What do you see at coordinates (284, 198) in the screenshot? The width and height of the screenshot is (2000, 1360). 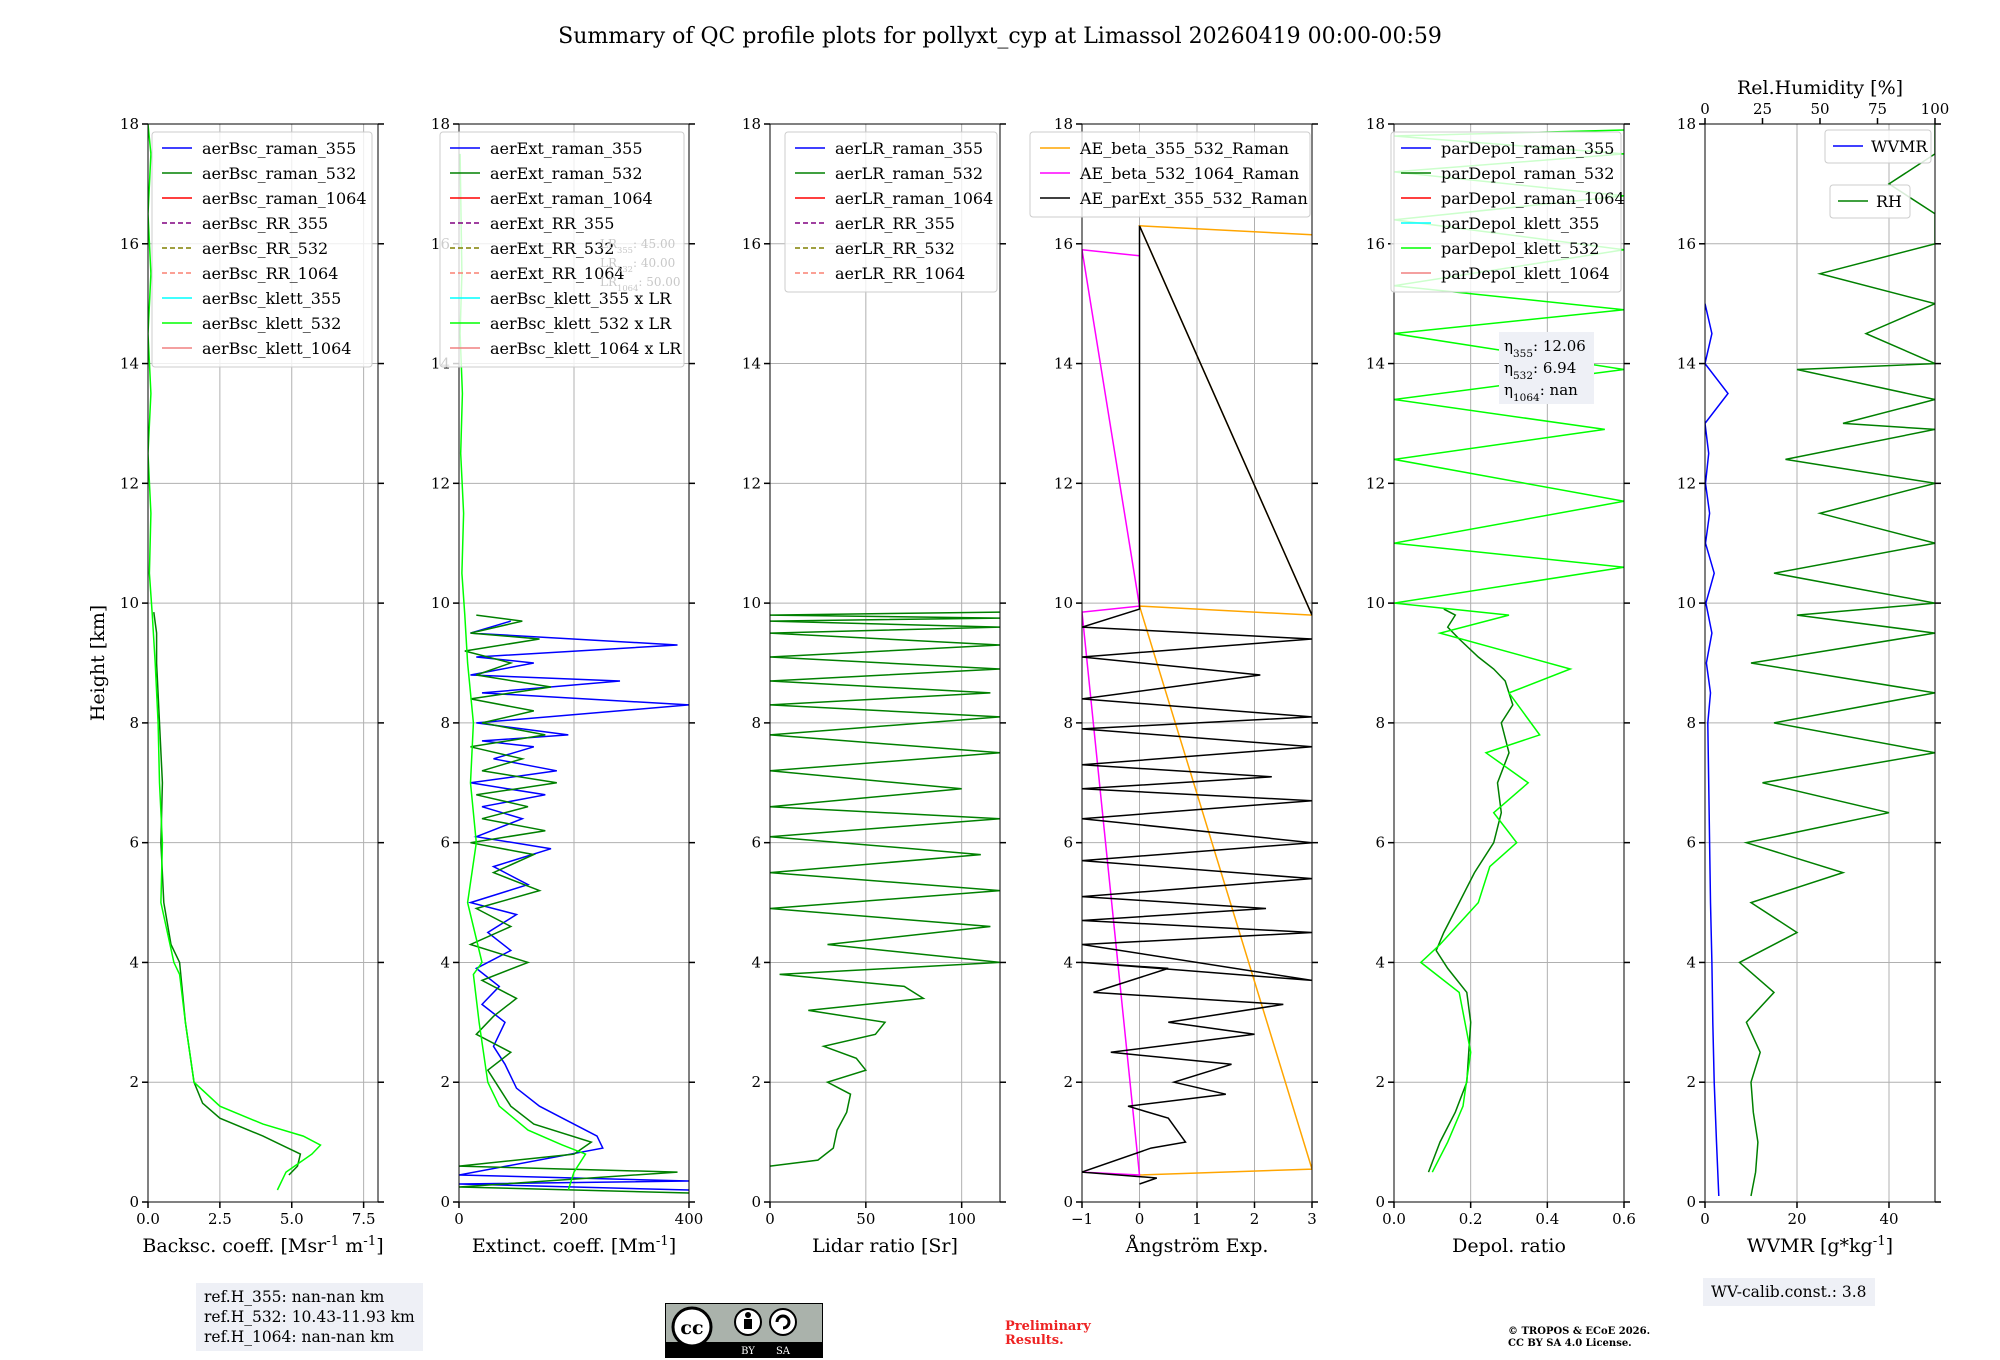 I see `legend-label: aerBsc_raman_1064` at bounding box center [284, 198].